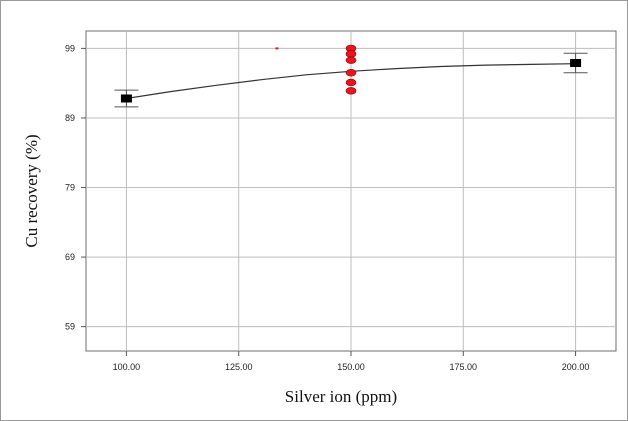  What do you see at coordinates (75, 187) in the screenshot?
I see `y-ticks: 59 69 79 89 99` at bounding box center [75, 187].